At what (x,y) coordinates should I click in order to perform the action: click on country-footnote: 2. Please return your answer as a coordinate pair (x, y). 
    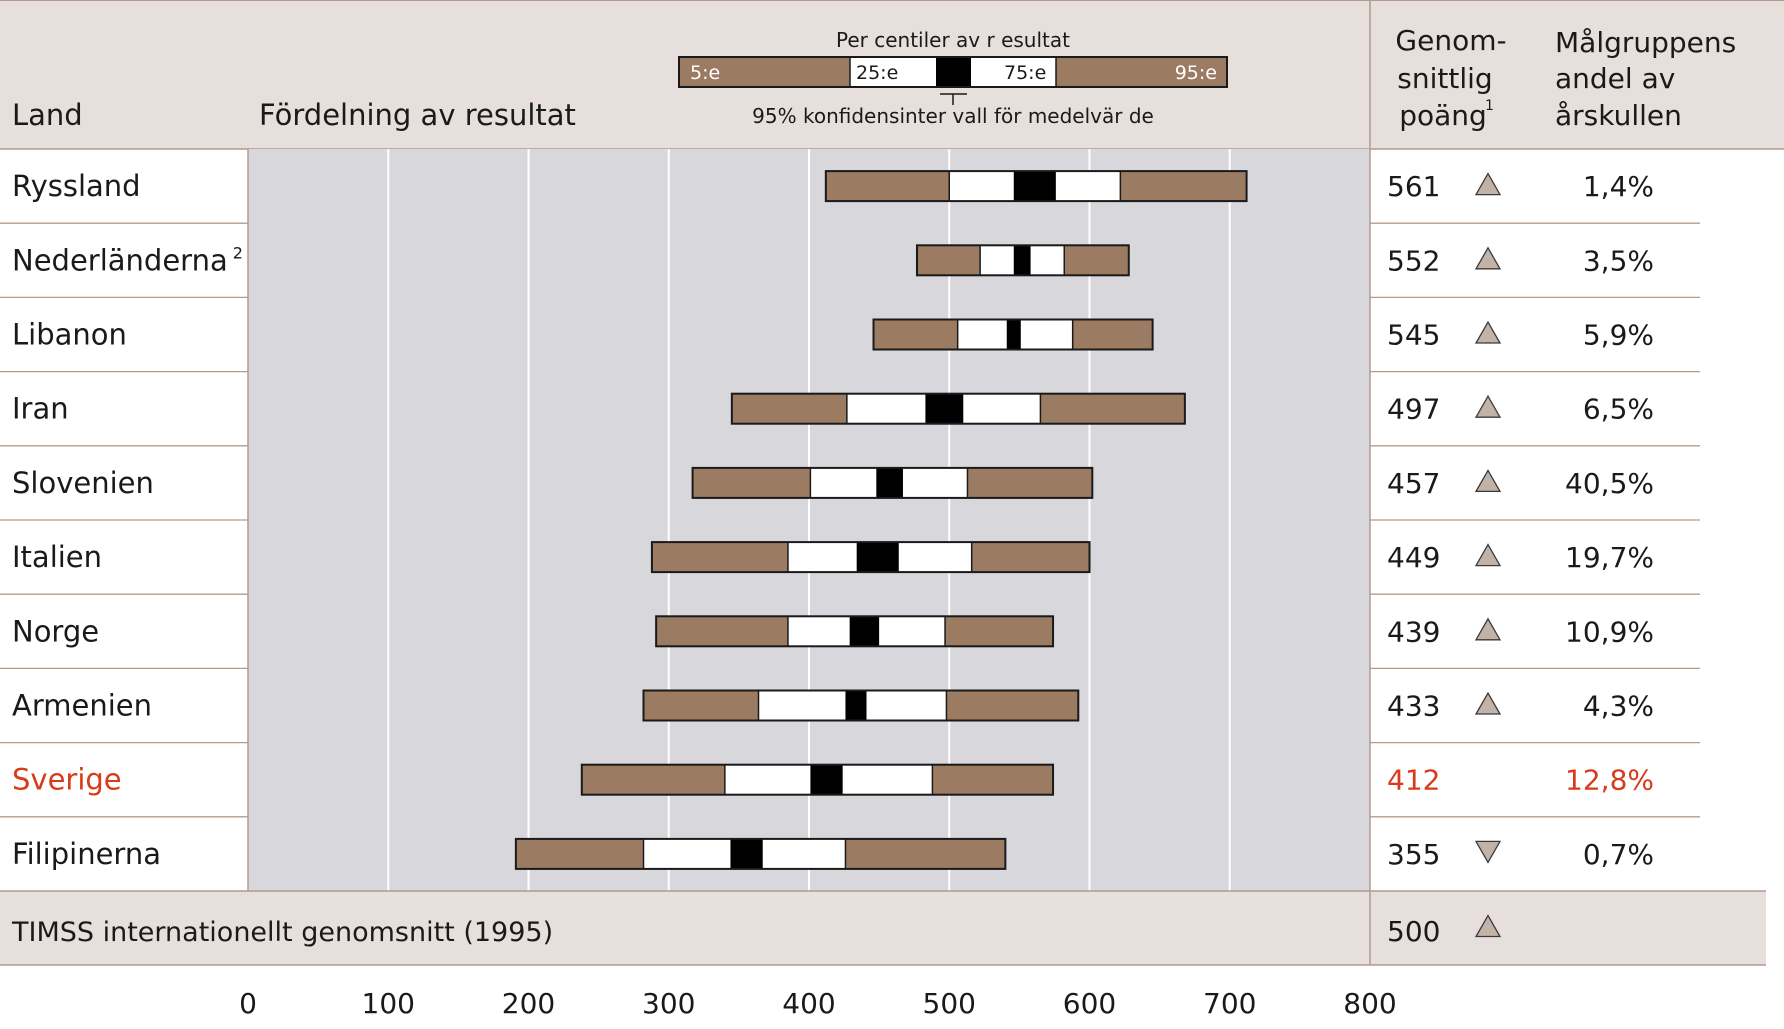
    Looking at the image, I should click on (238, 252).